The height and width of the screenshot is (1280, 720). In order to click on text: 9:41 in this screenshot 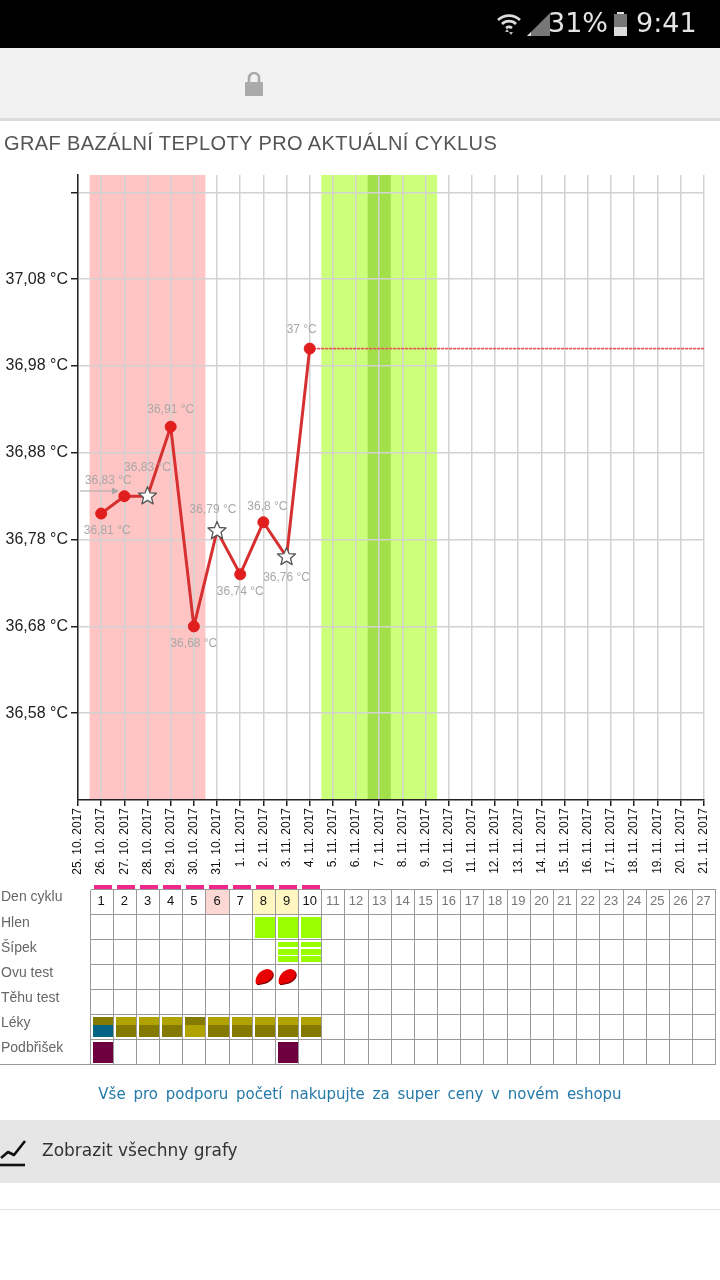, I will do `click(666, 22)`.